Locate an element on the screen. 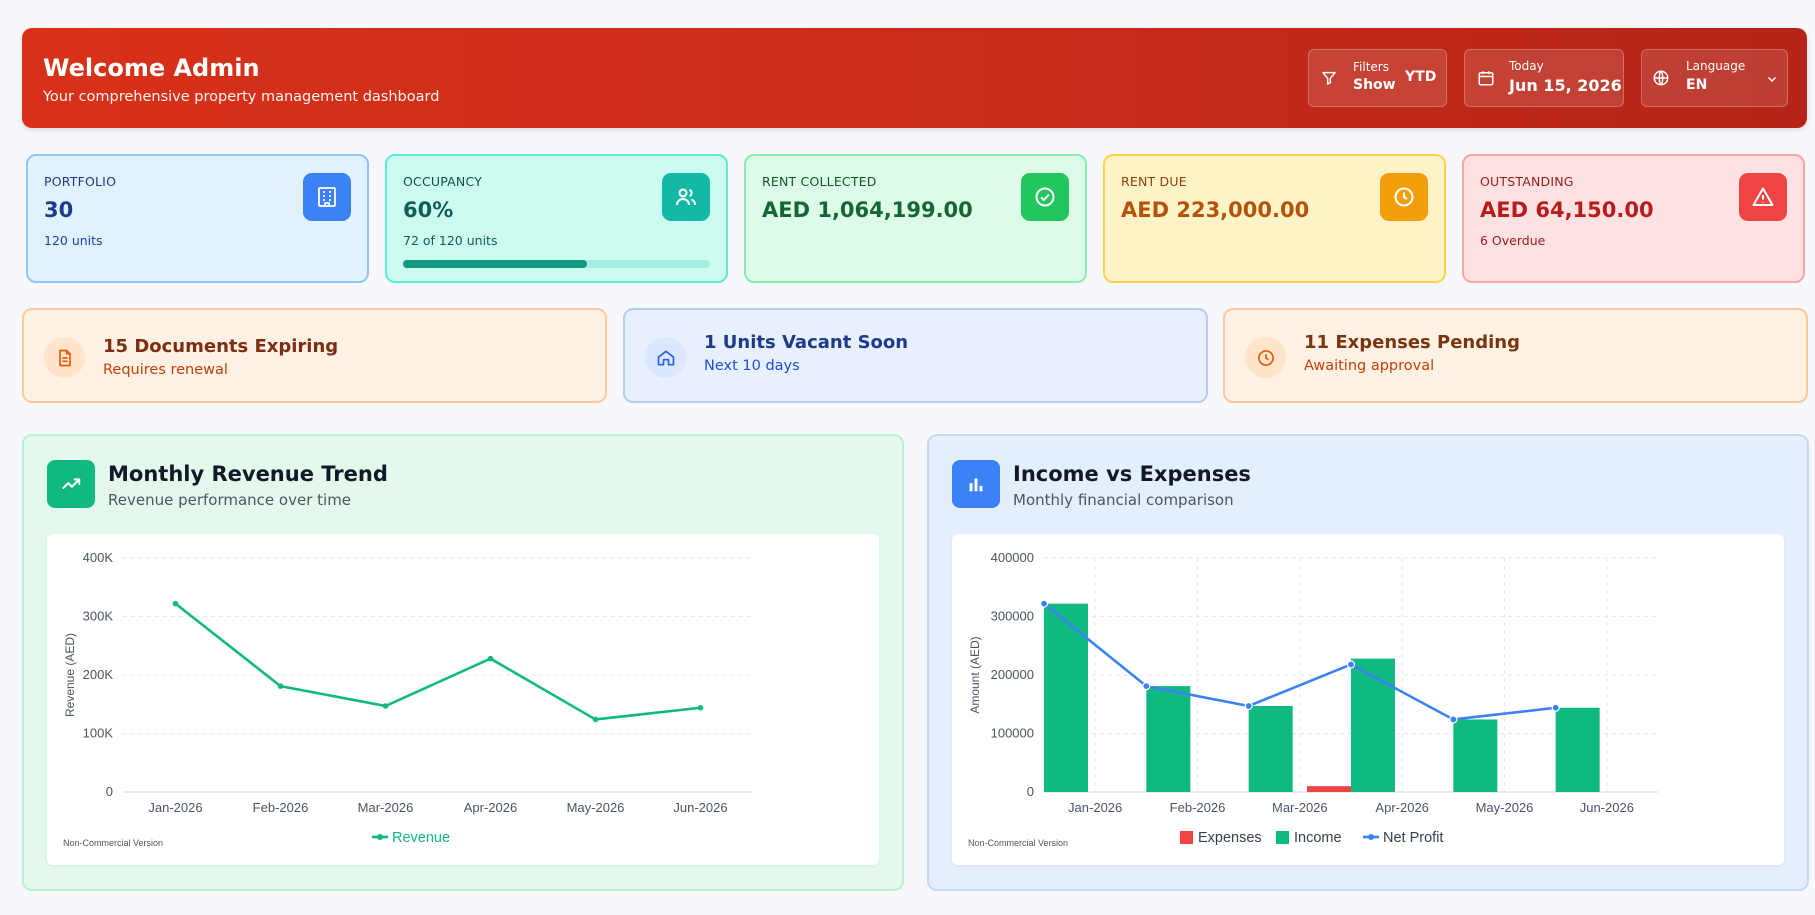 This screenshot has height=915, width=1815. legend-revenue-label: Revenue is located at coordinates (421, 838).